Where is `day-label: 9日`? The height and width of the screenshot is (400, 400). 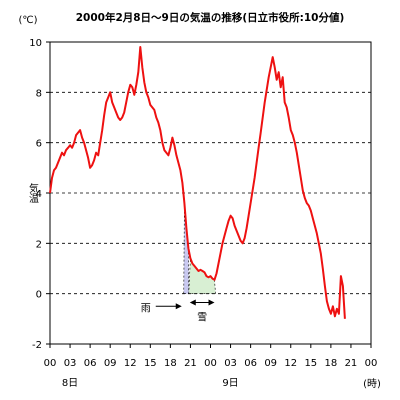 day-label: 9日 is located at coordinates (230, 383).